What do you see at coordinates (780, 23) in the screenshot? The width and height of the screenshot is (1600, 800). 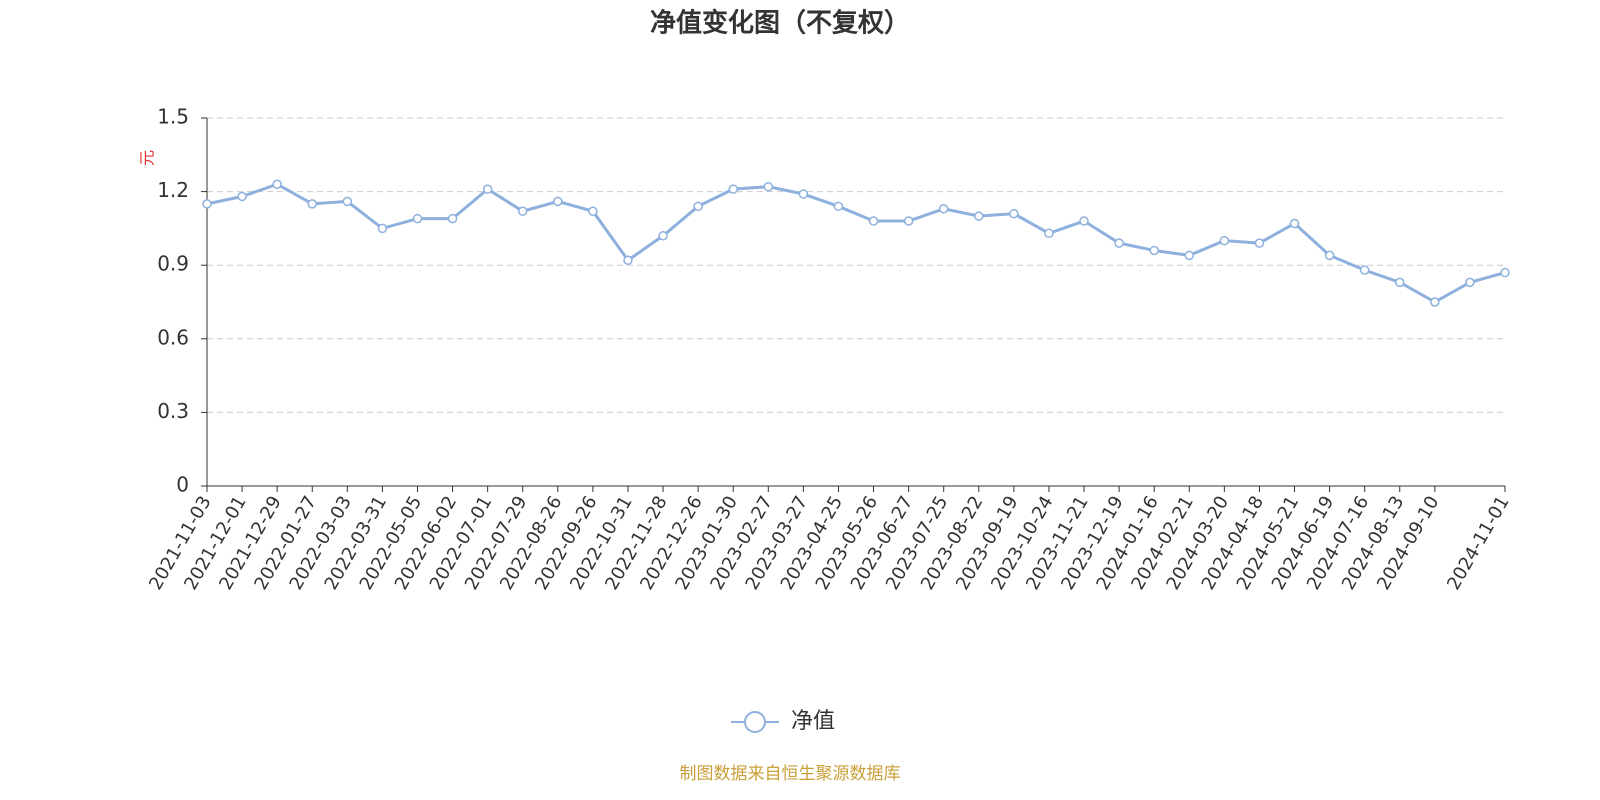 I see `chart-title: 净值变化图（不复权）` at bounding box center [780, 23].